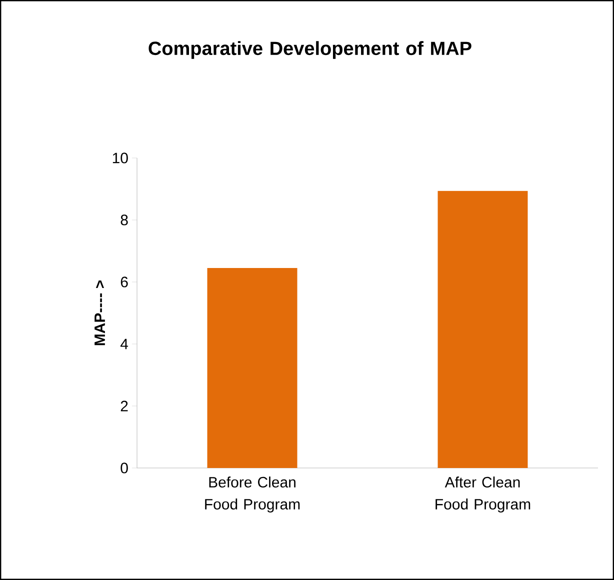  What do you see at coordinates (252, 494) in the screenshot?
I see `x-tick-label: Before Clean Food Program` at bounding box center [252, 494].